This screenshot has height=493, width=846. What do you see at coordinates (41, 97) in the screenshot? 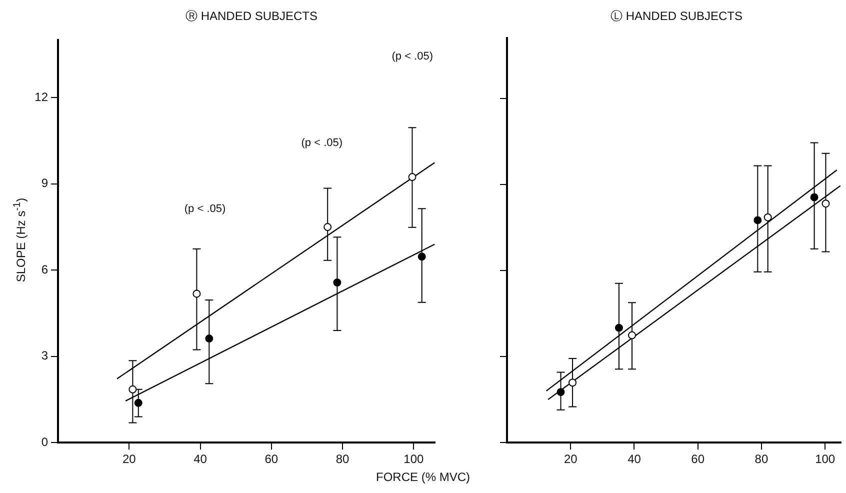
I see `y-tick-label: 12` at bounding box center [41, 97].